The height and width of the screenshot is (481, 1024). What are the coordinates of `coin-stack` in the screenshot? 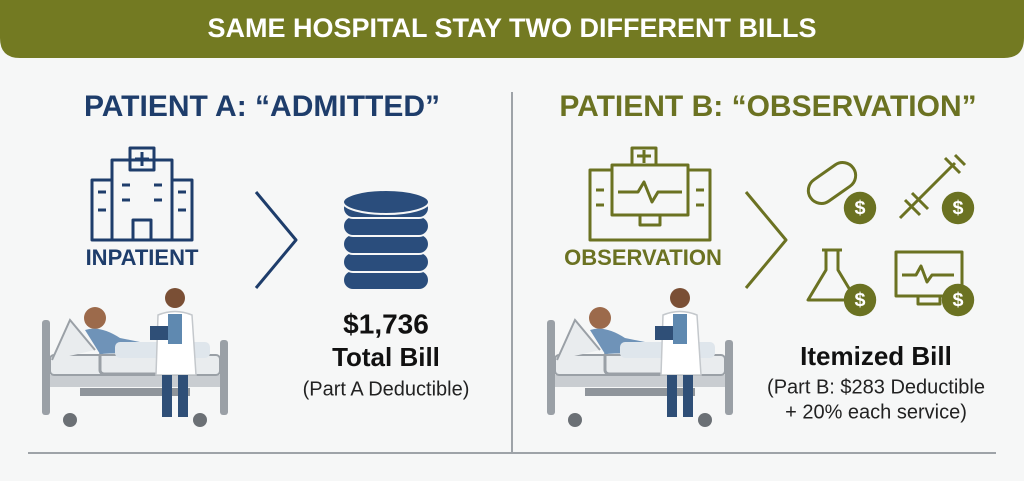 It's located at (386, 240).